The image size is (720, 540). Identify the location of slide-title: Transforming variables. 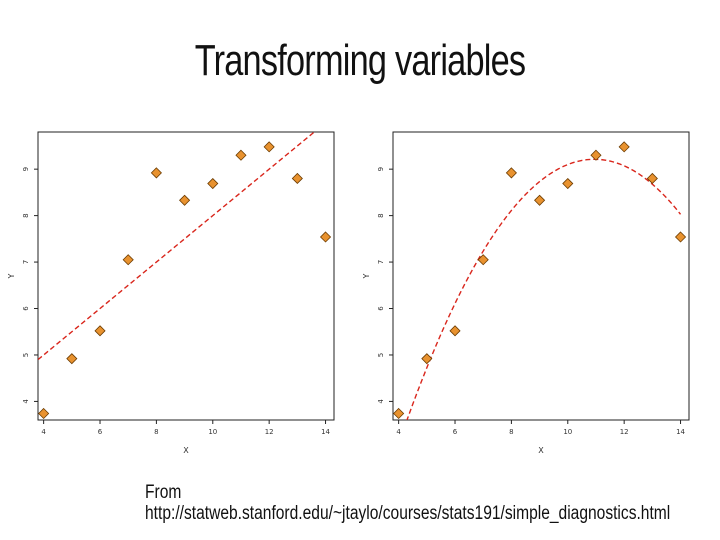
(360, 60).